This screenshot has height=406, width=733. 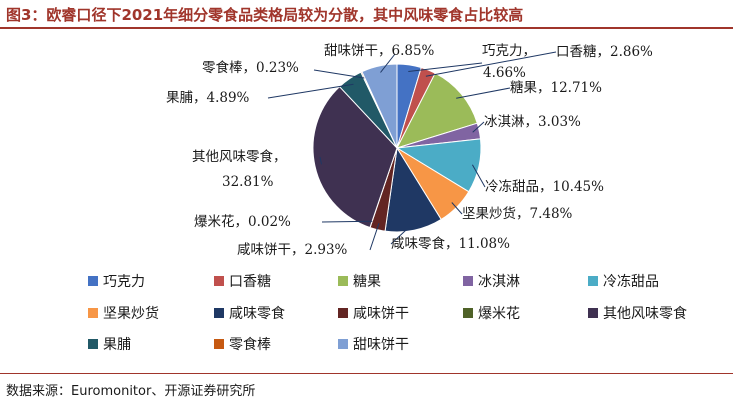 I want to click on legend-item-9: 爆米花, so click(x=491, y=314).